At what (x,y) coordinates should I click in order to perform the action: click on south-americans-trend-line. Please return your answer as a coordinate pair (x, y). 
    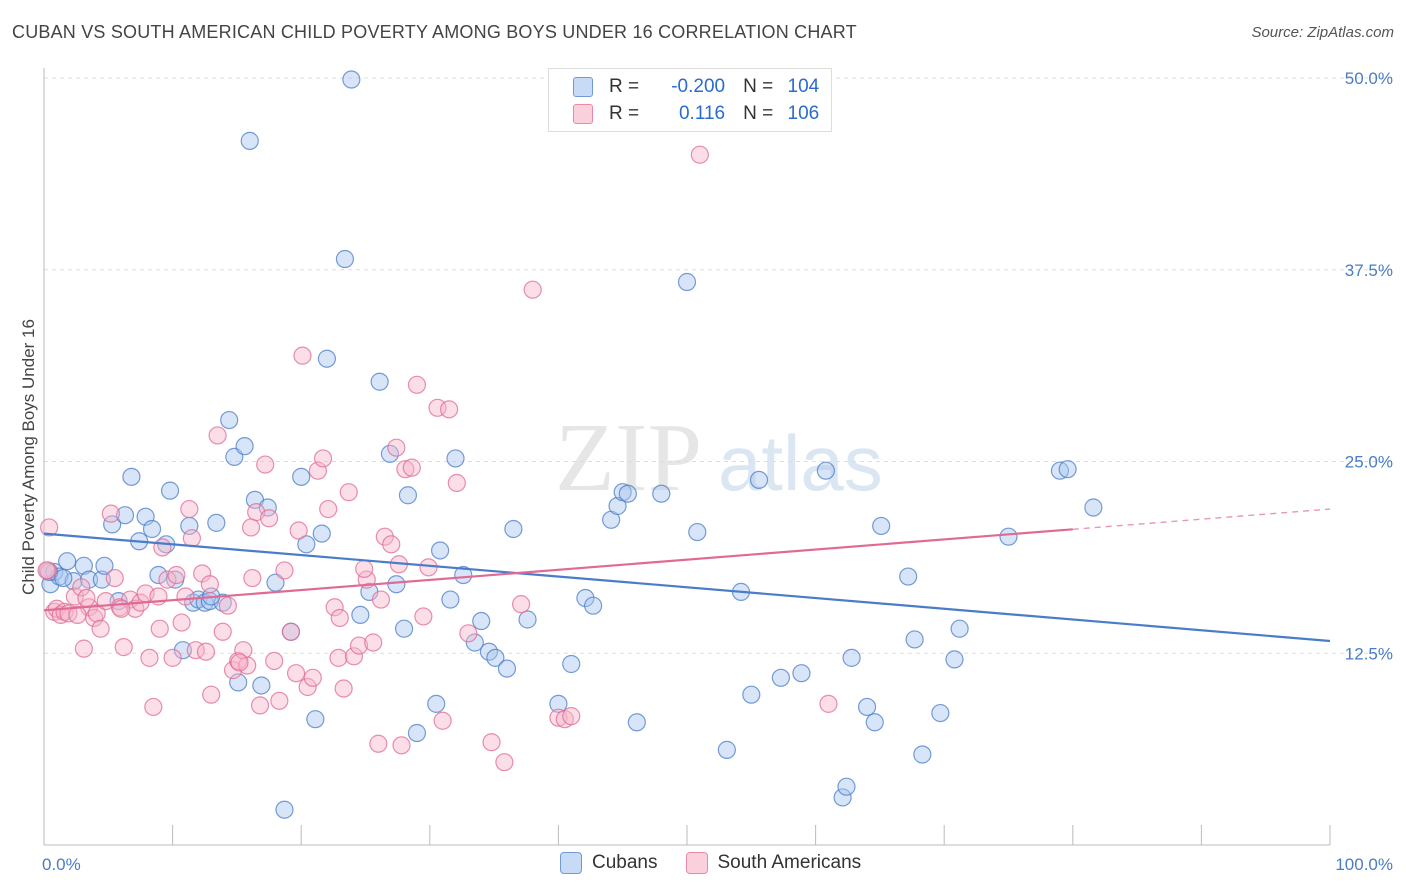
    Looking at the image, I should click on (558, 570).